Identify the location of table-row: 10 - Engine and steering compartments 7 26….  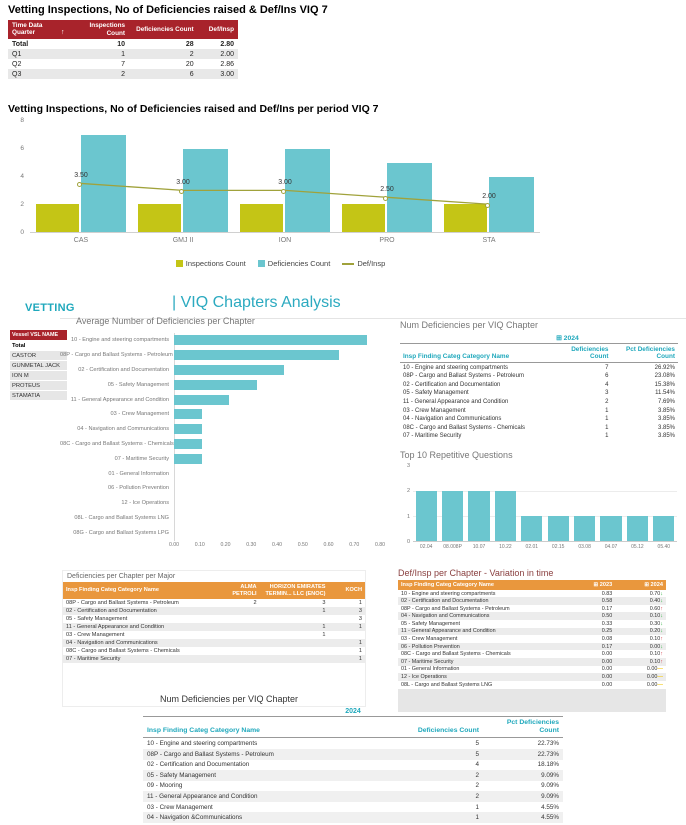
(539, 367).